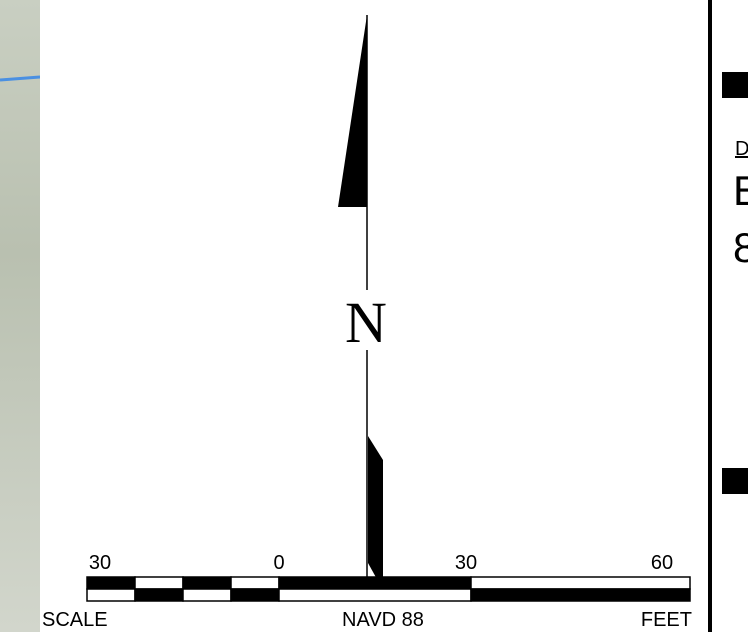  I want to click on units-caption: FEET, so click(666, 620).